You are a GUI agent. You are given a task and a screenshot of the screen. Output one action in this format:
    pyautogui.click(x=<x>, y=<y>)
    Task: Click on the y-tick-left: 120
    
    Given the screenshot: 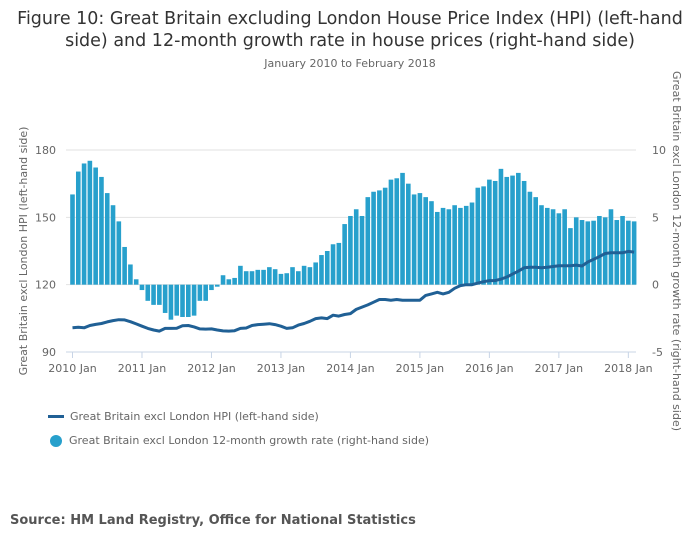 What is the action you would take?
    pyautogui.click(x=45, y=285)
    